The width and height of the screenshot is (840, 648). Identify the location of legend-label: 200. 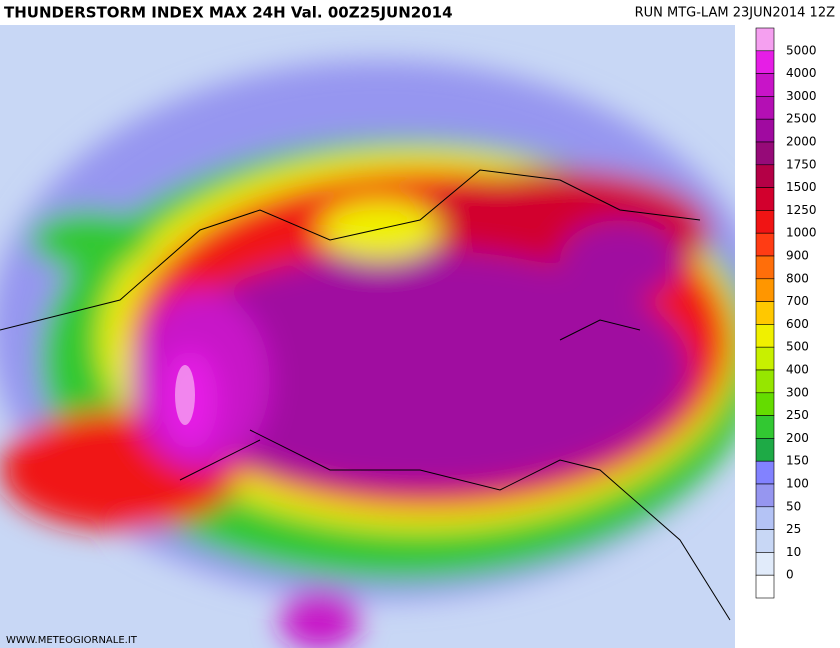
(797, 438).